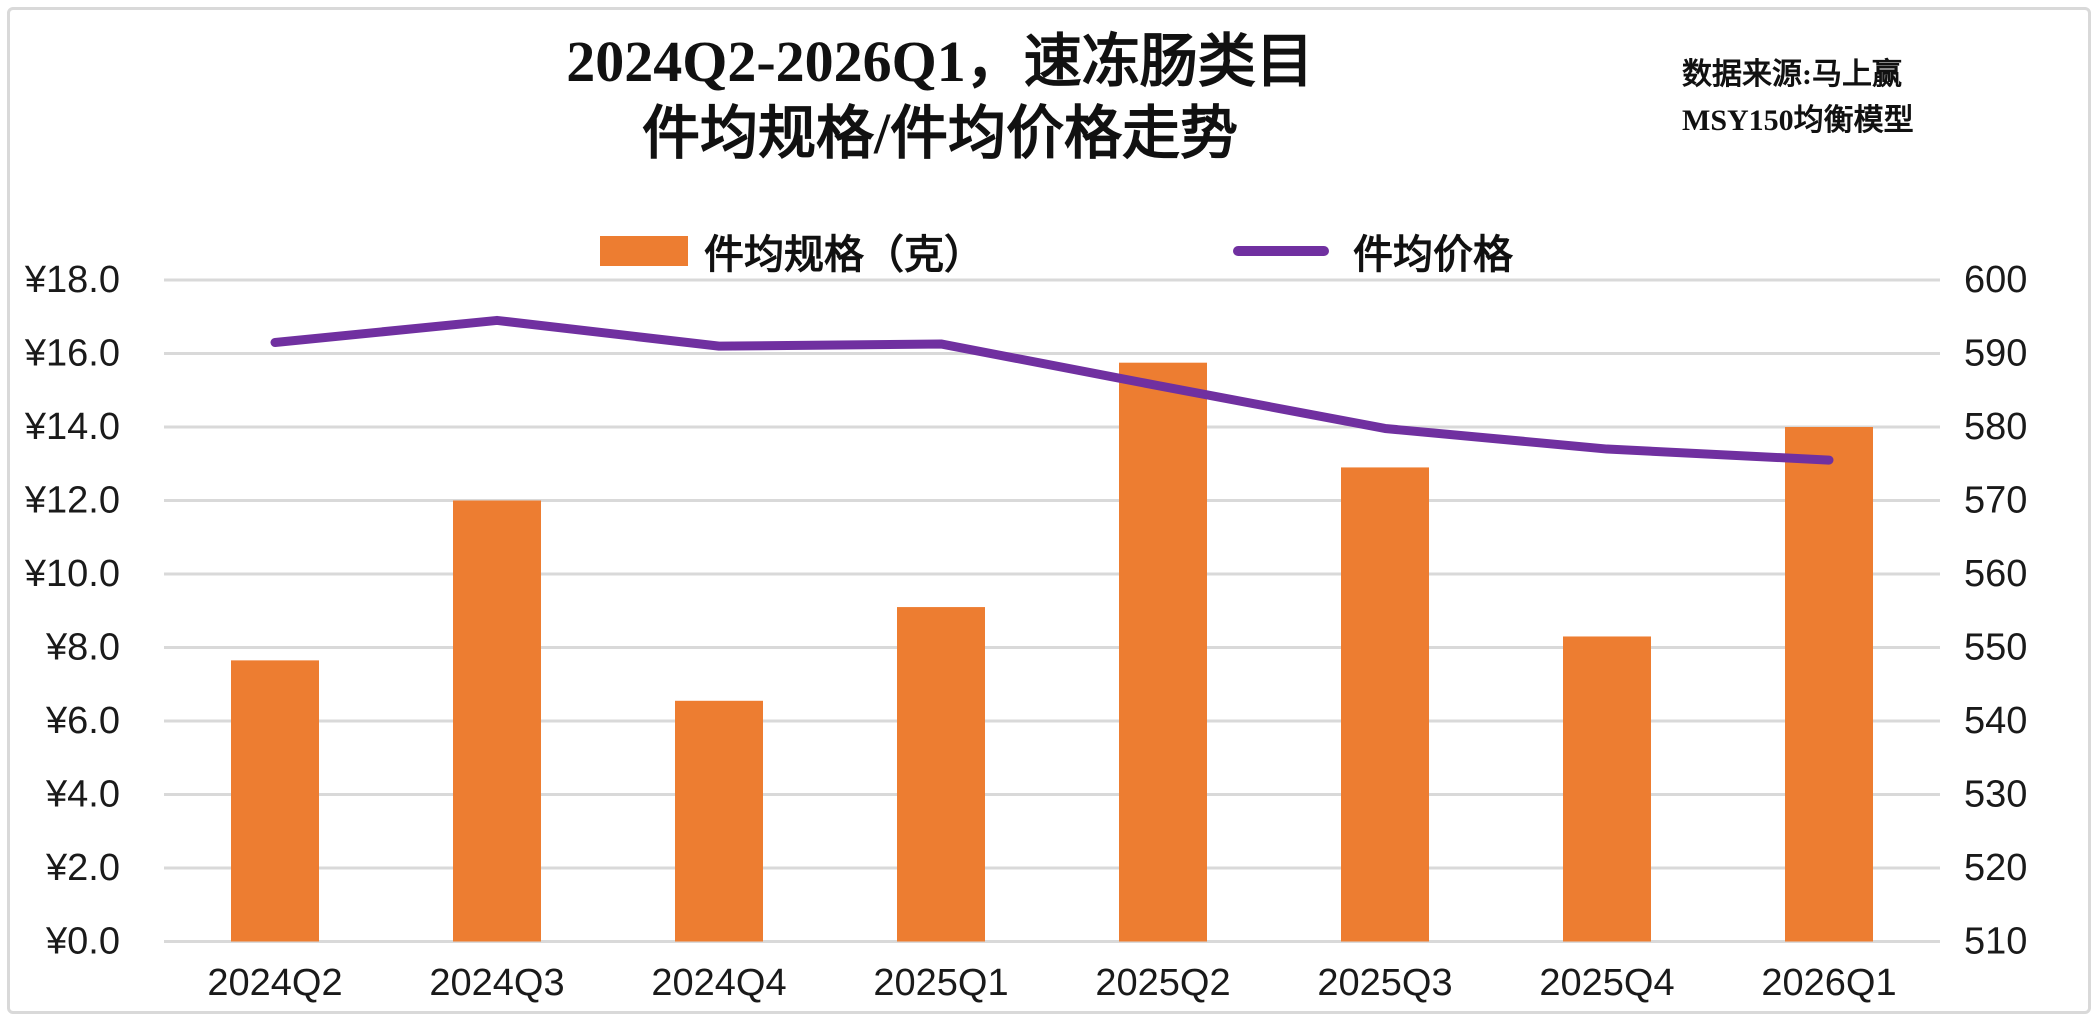 The width and height of the screenshot is (2098, 1020). I want to click on left-axis-tick-label: ¥14.0, so click(72, 427).